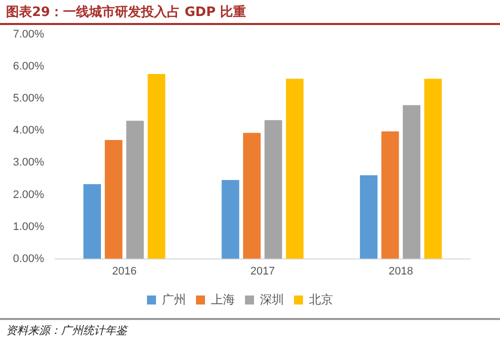 This screenshot has height=339, width=500. Describe the element at coordinates (28, 98) in the screenshot. I see `y-tick-label: 5.00%` at that location.